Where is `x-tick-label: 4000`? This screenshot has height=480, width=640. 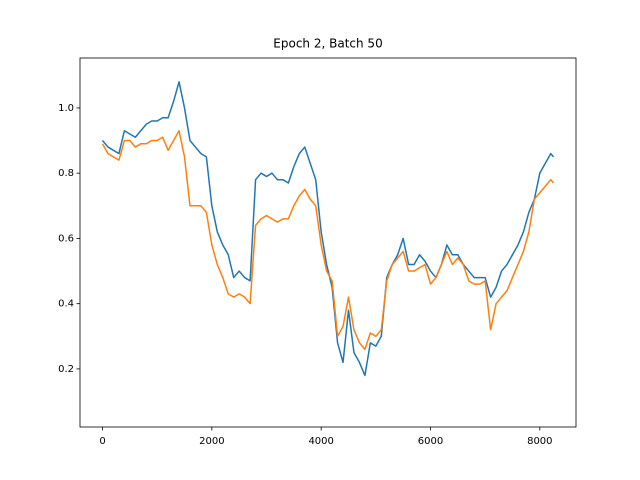
x-tick-label: 4000 is located at coordinates (320, 441).